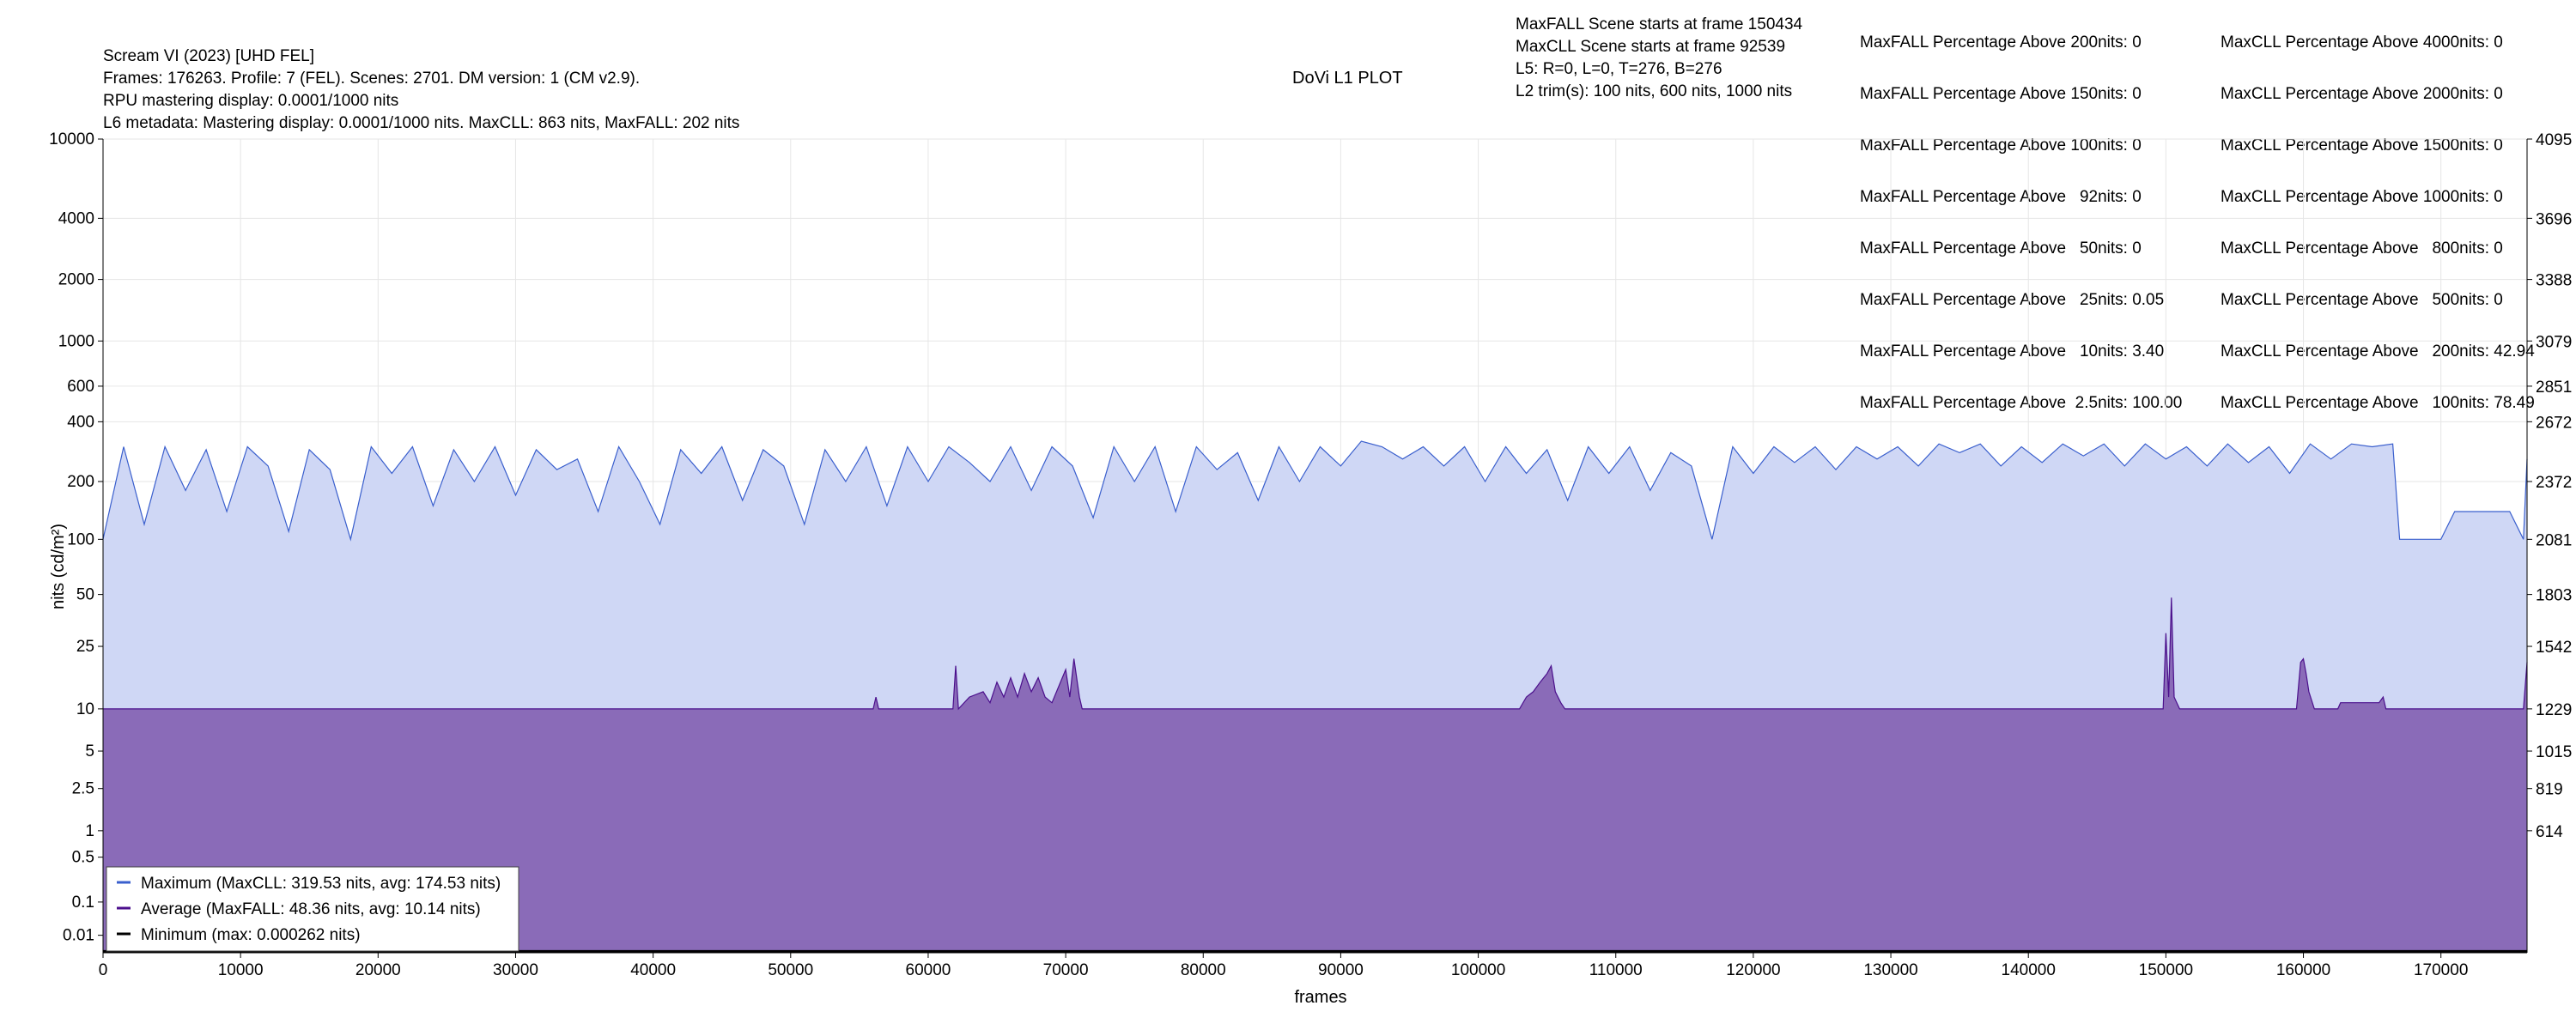 This screenshot has height=1030, width=2576. I want to click on title-line: Scream VI (2023) [UHD FEL], so click(209, 56).